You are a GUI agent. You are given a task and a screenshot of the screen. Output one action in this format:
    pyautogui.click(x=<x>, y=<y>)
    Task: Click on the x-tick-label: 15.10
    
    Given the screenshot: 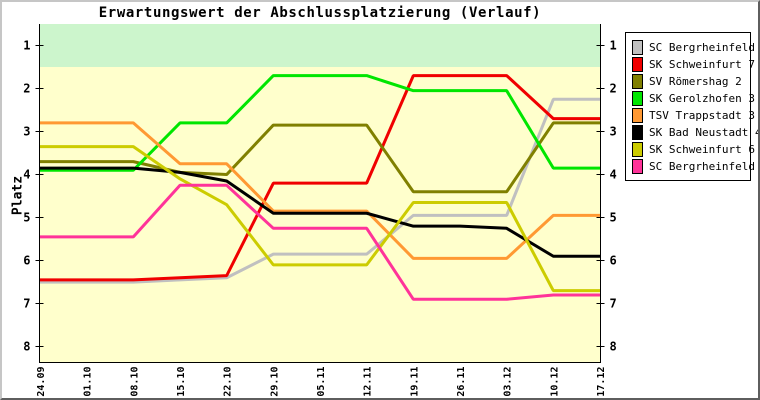 What is the action you would take?
    pyautogui.click(x=181, y=382)
    